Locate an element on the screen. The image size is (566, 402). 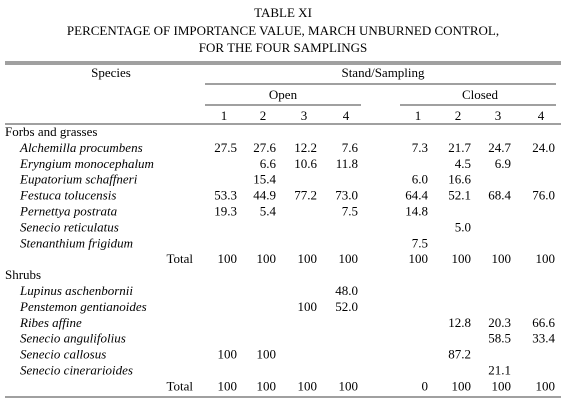
cell: 6.6 is located at coordinates (268, 163).